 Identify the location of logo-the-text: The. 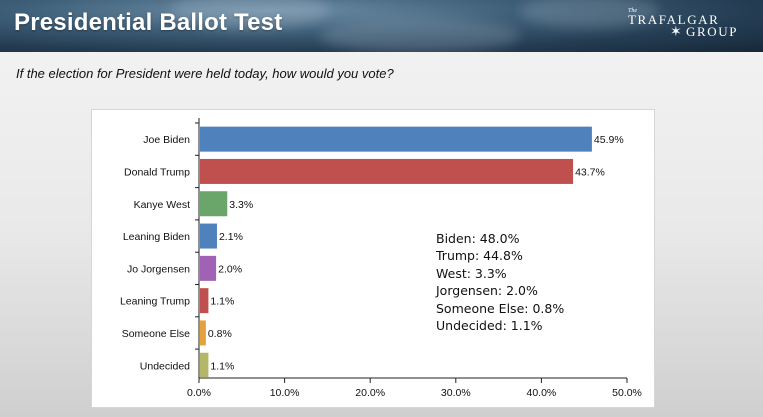
(632, 11).